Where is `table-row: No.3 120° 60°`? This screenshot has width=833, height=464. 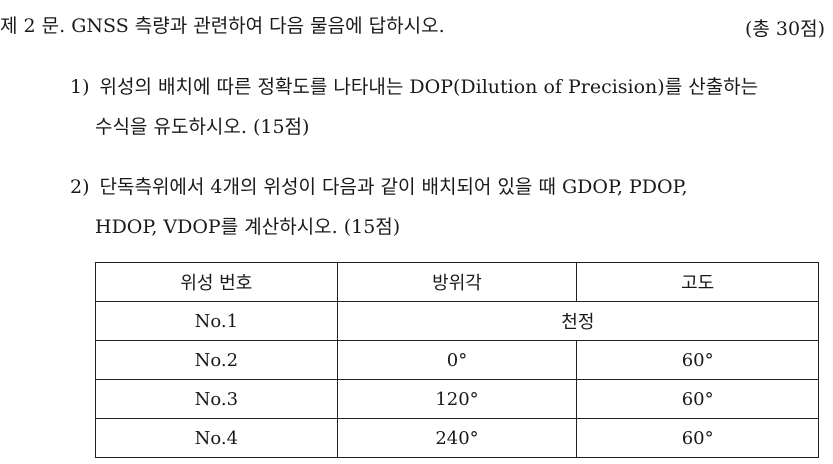
table-row: No.3 120° 60° is located at coordinates (457, 399).